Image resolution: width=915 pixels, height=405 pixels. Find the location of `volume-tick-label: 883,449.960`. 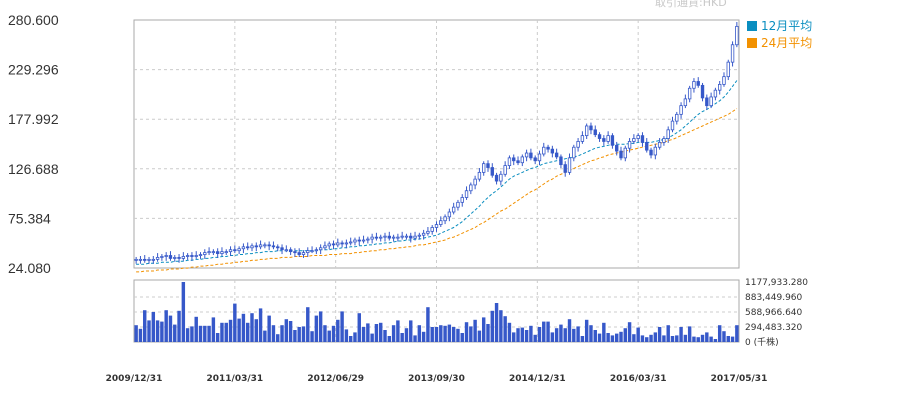

volume-tick-label: 883,449.960 is located at coordinates (774, 298).